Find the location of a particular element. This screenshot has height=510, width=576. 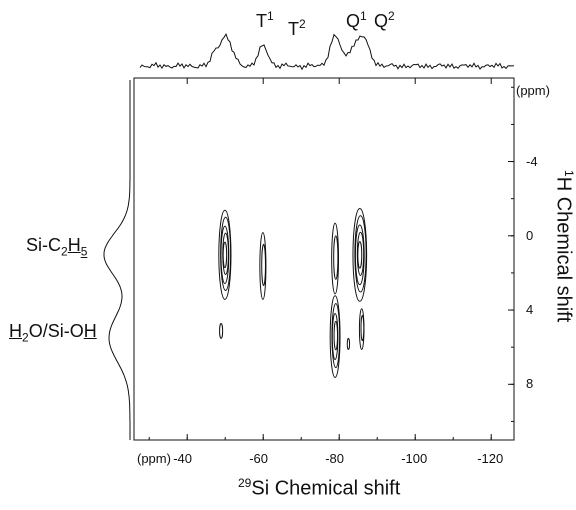

y-tick-label: -4 is located at coordinates (532, 161).